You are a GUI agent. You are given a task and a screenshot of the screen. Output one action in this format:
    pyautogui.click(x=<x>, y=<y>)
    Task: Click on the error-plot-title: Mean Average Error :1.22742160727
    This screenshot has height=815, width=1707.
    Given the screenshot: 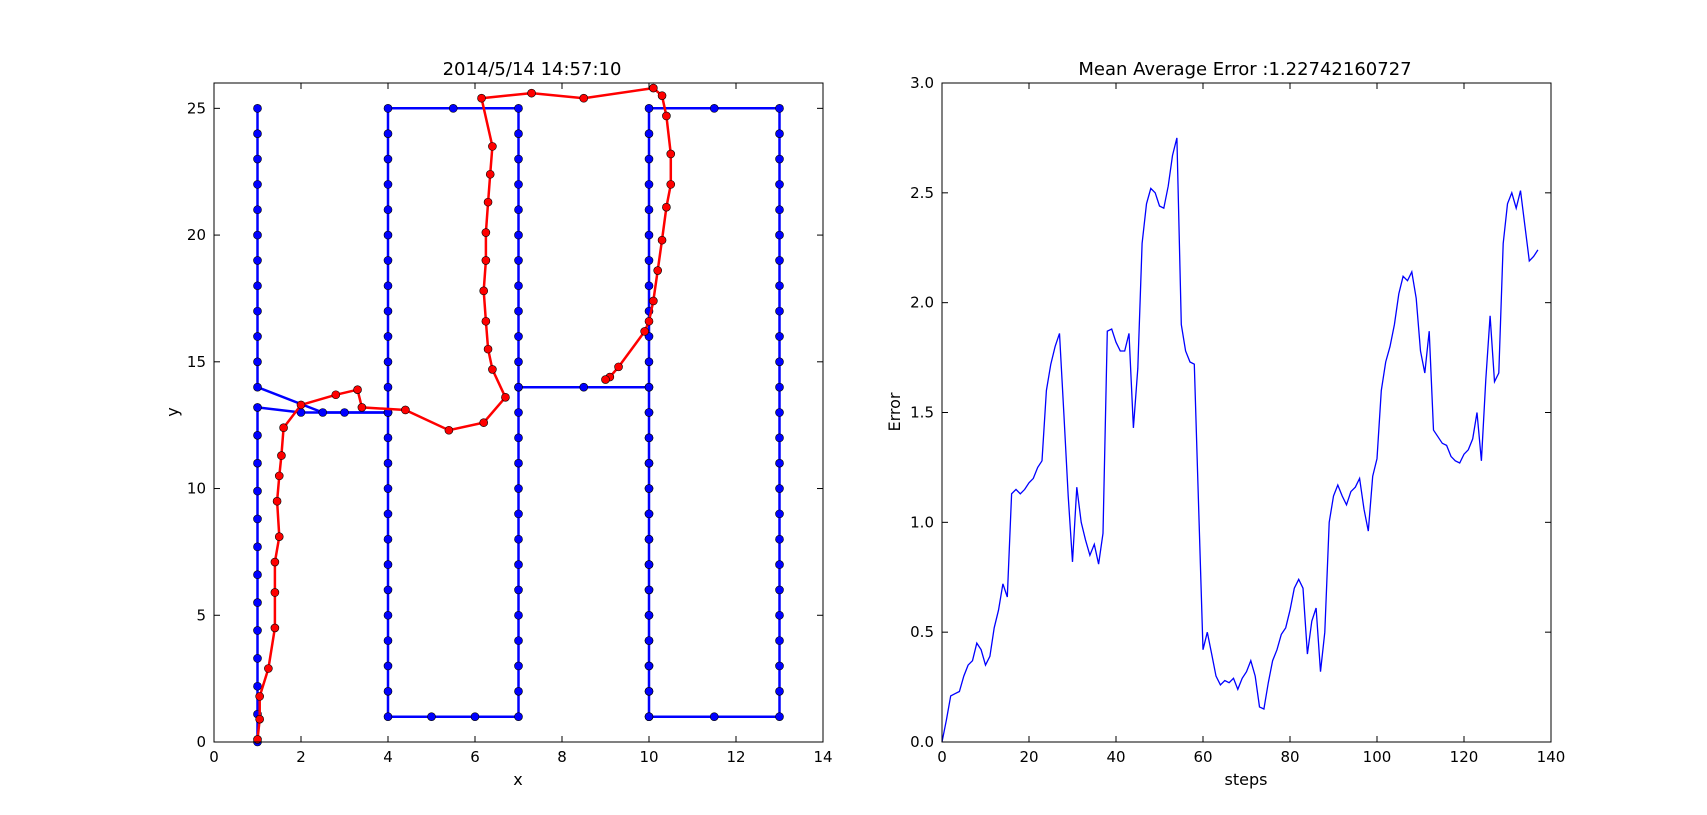 What is the action you would take?
    pyautogui.click(x=1244, y=69)
    